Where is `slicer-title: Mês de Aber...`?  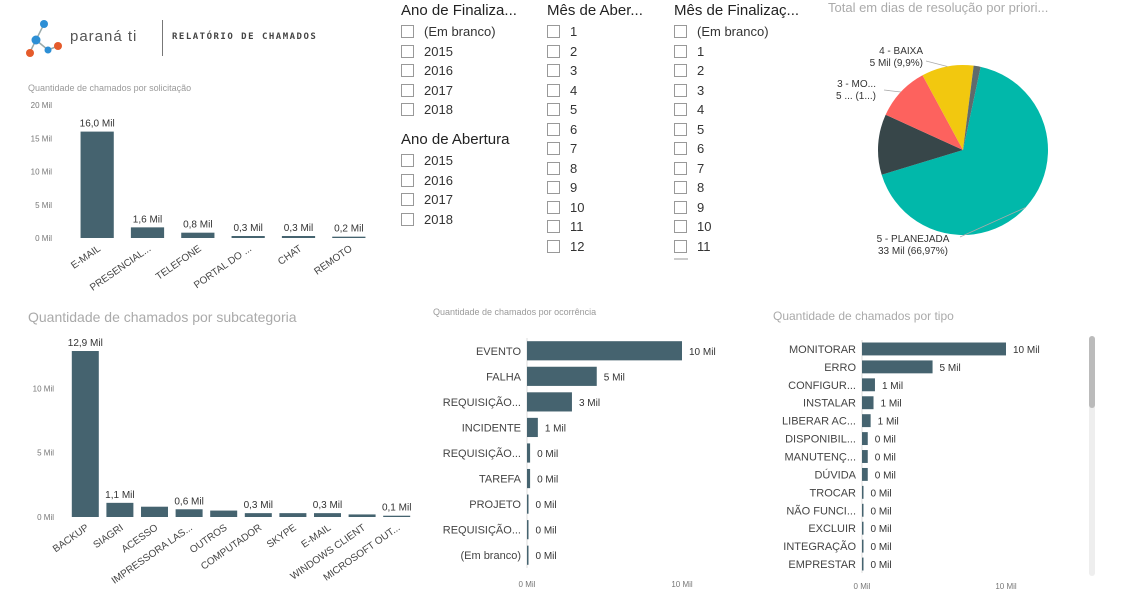
slicer-title: Mês de Aber... is located at coordinates (595, 10).